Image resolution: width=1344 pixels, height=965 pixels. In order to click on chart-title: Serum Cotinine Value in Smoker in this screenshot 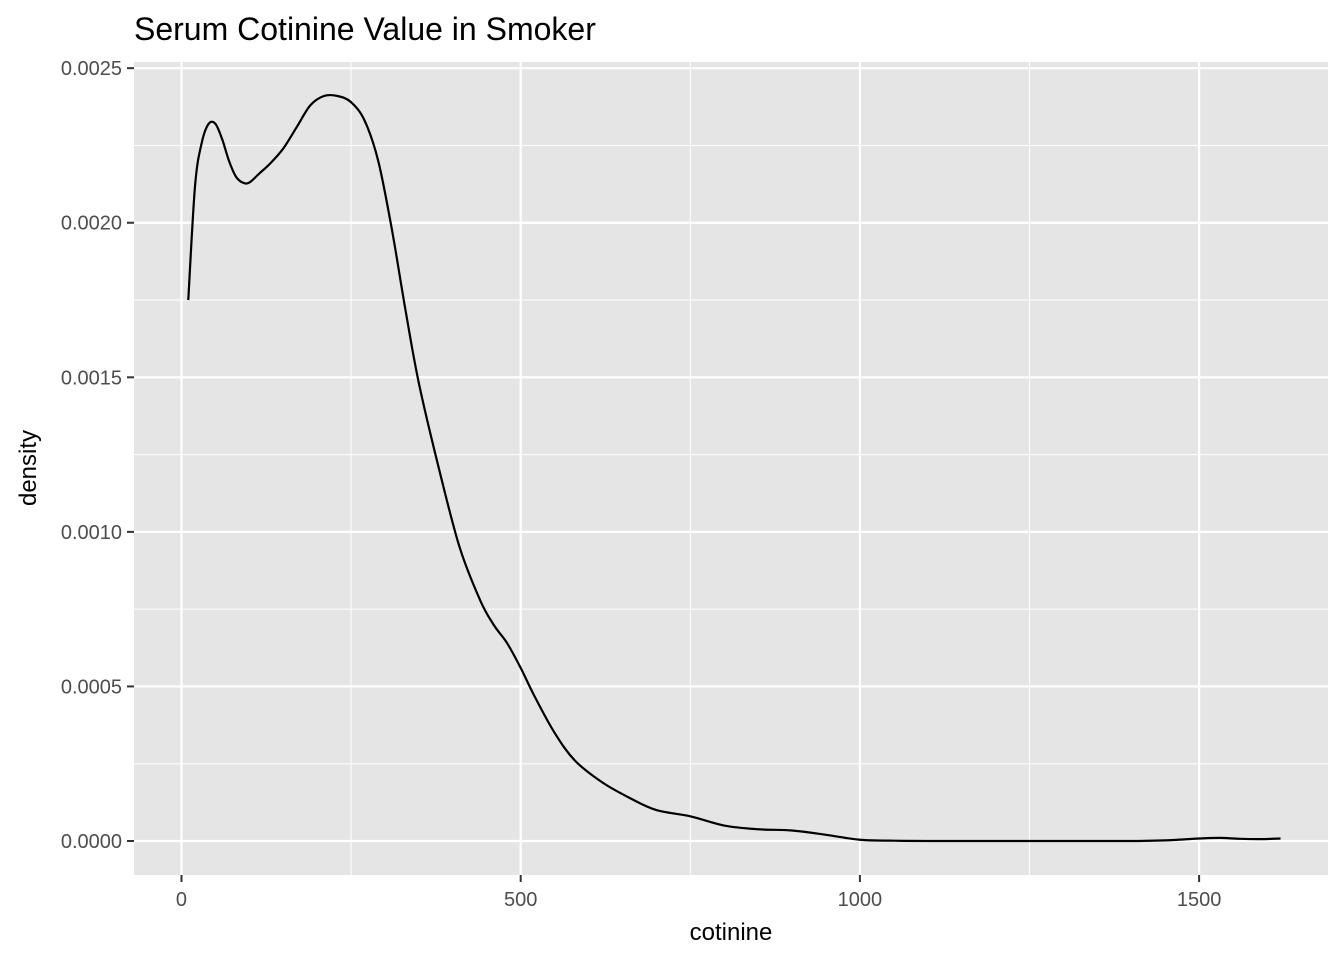, I will do `click(365, 29)`.